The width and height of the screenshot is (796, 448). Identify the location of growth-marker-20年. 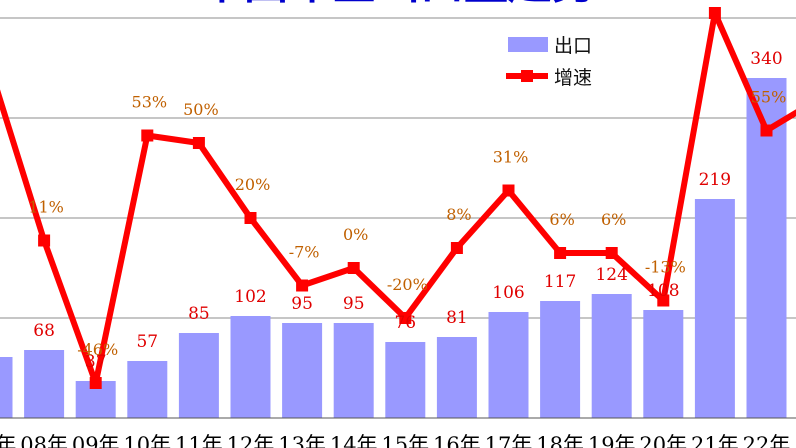
(663, 300).